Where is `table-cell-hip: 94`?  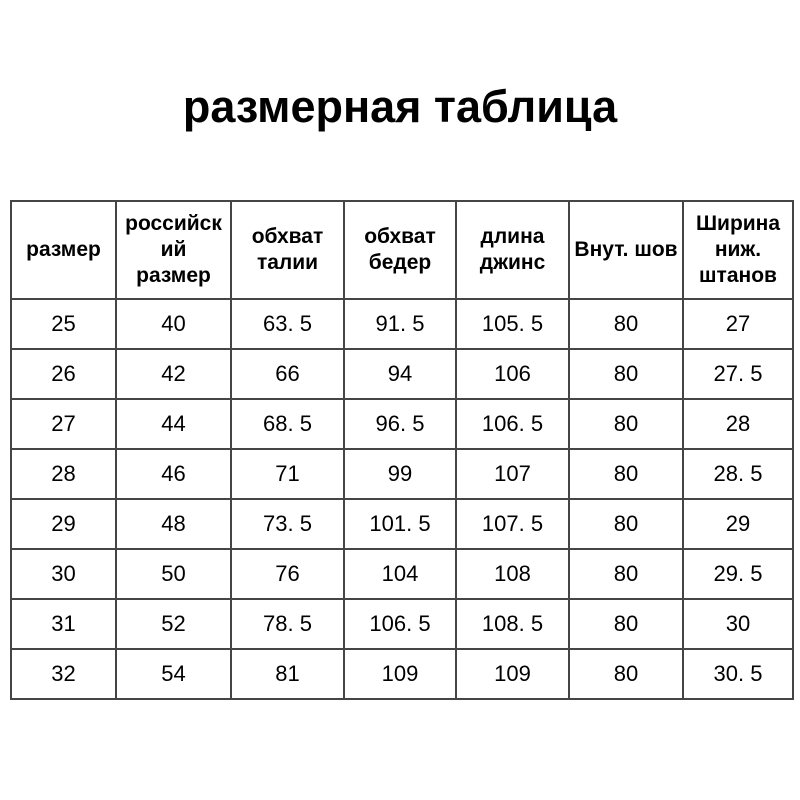
table-cell-hip: 94 is located at coordinates (400, 374).